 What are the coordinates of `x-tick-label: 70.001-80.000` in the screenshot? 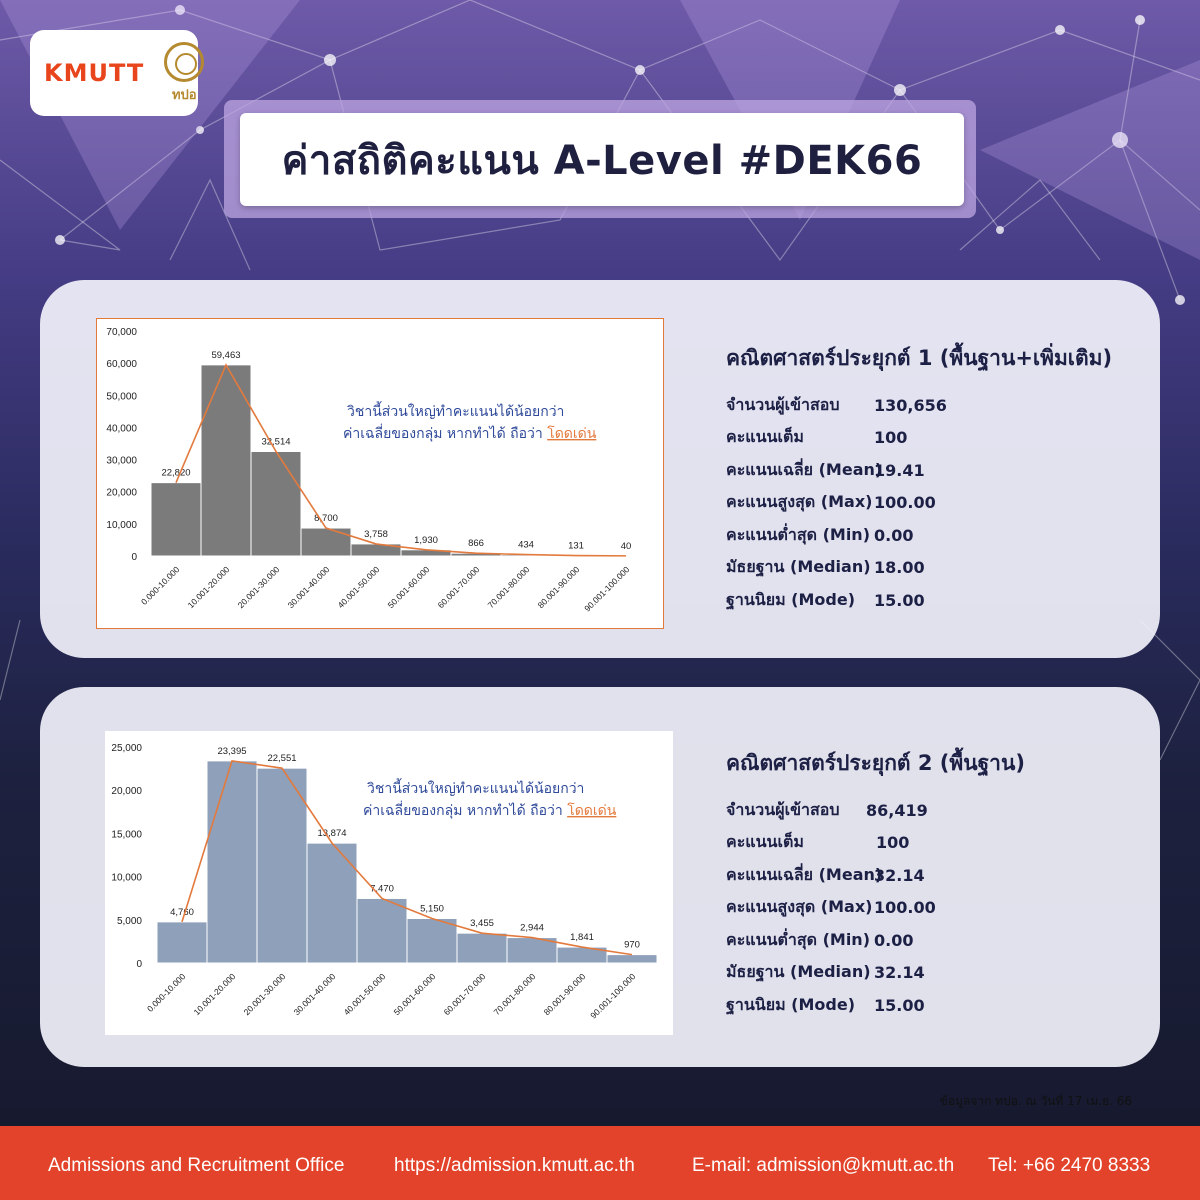 It's located at (515, 994).